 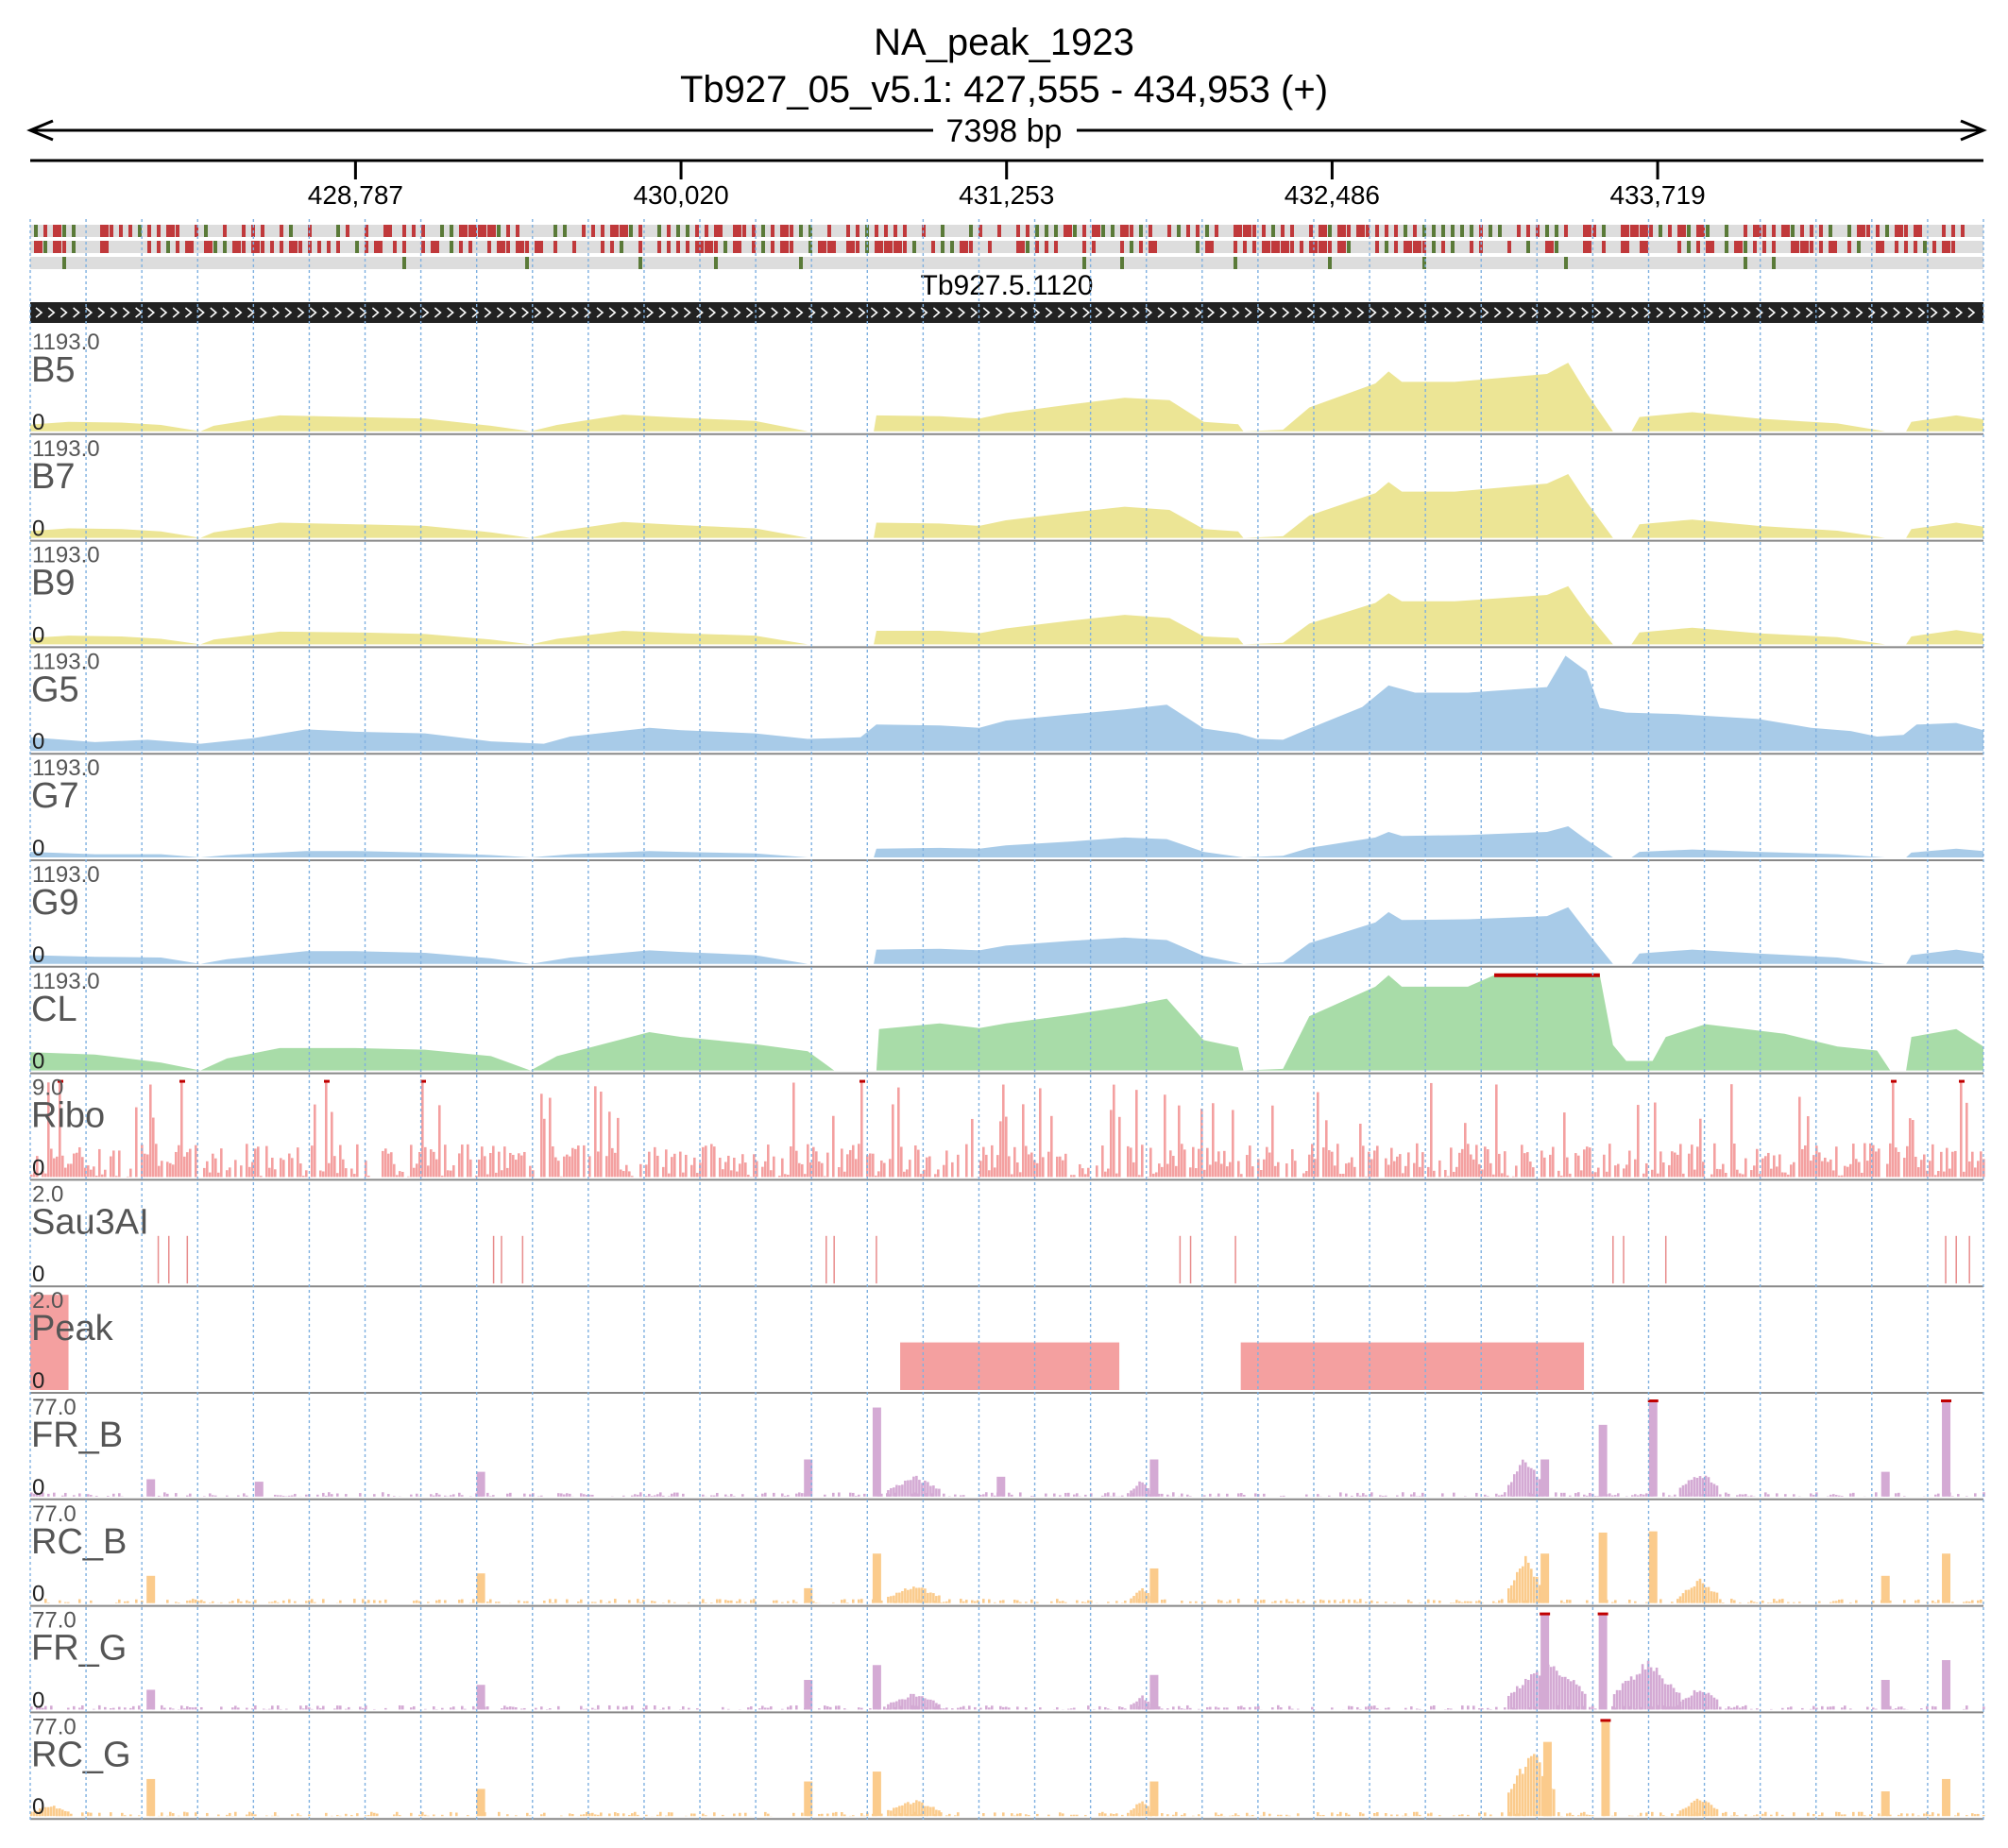 What do you see at coordinates (1005, 131) in the screenshot?
I see `span-length-label: 7398 bp` at bounding box center [1005, 131].